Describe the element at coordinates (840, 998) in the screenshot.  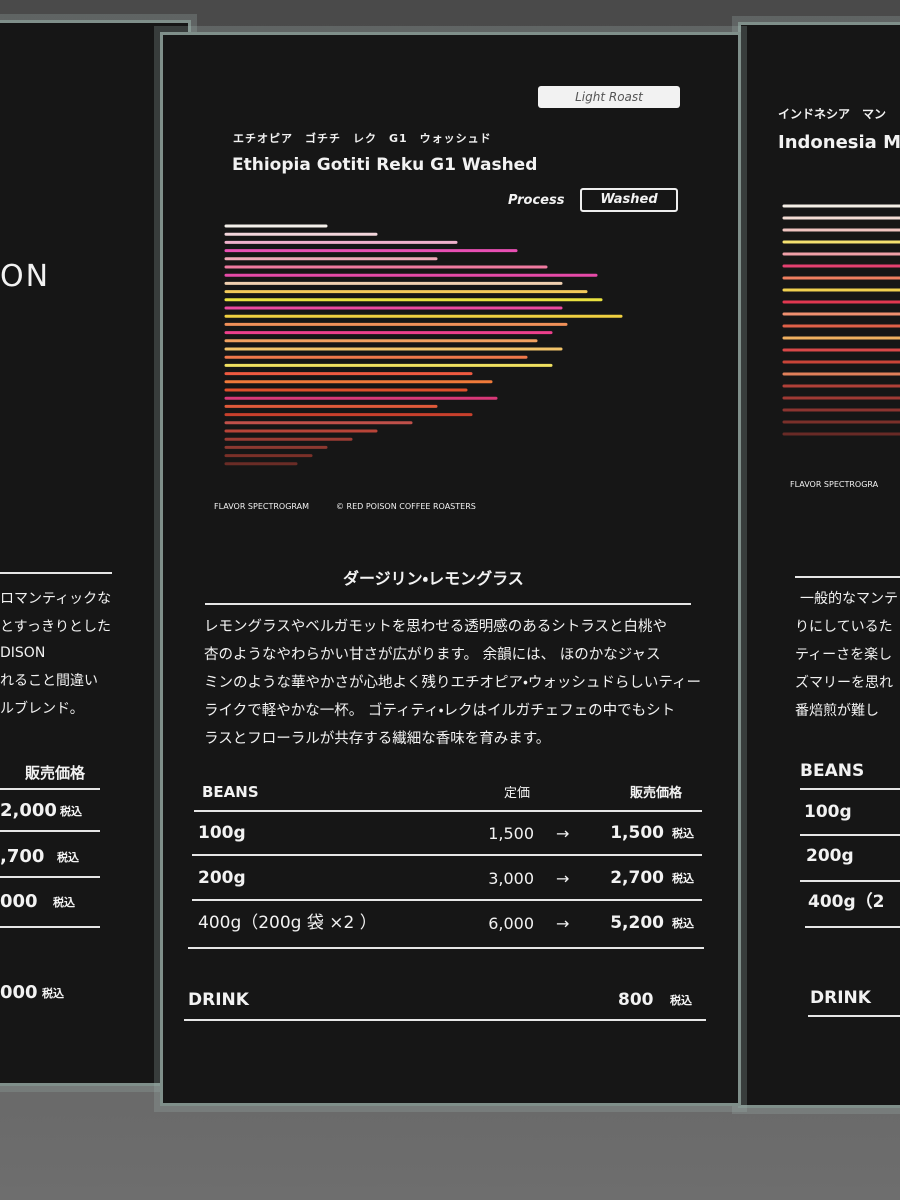
I see `right-drink: DRINK` at that location.